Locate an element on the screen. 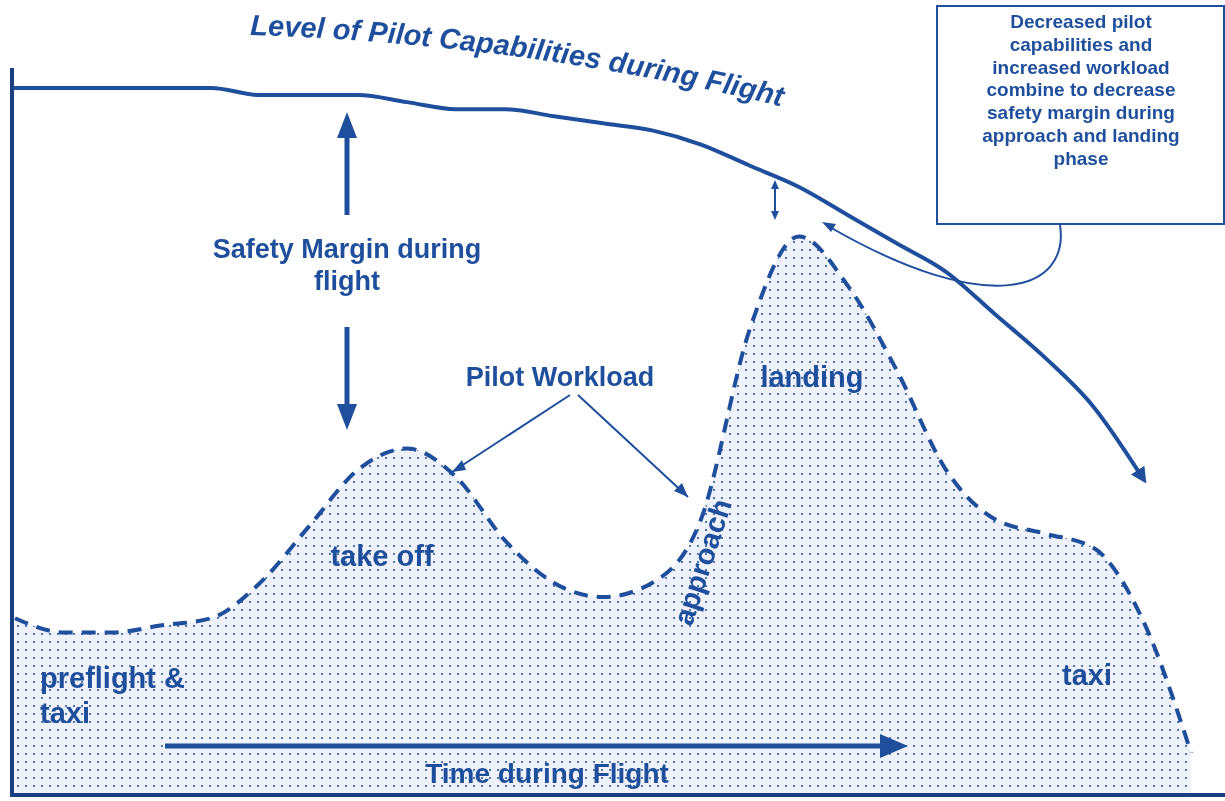 This screenshot has width=1225, height=801. annotation: preflight & taxi is located at coordinates (113, 695).